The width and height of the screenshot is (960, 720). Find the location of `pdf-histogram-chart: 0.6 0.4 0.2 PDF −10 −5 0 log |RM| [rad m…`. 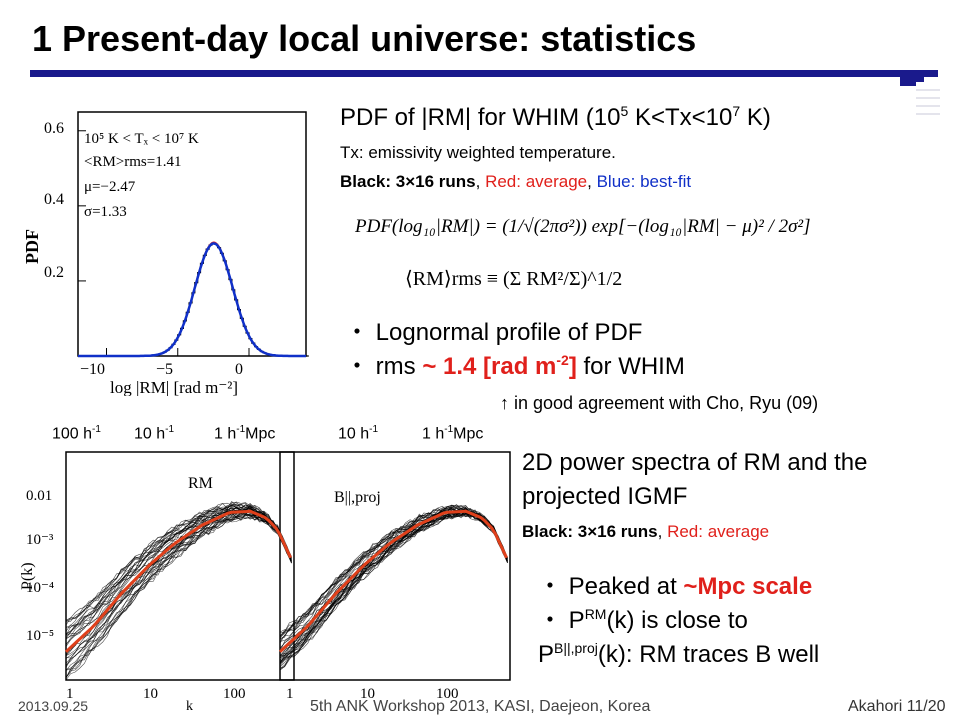

pdf-histogram-chart: 0.6 0.4 0.2 PDF −10 −5 0 log |RM| [rad m… is located at coordinates (165, 253).